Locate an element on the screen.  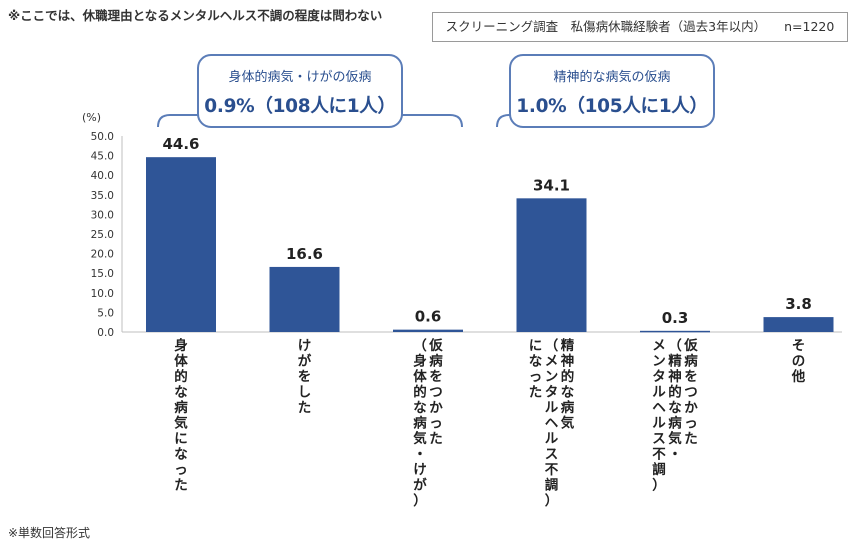
sample-size: n=1220 is located at coordinates (809, 26).